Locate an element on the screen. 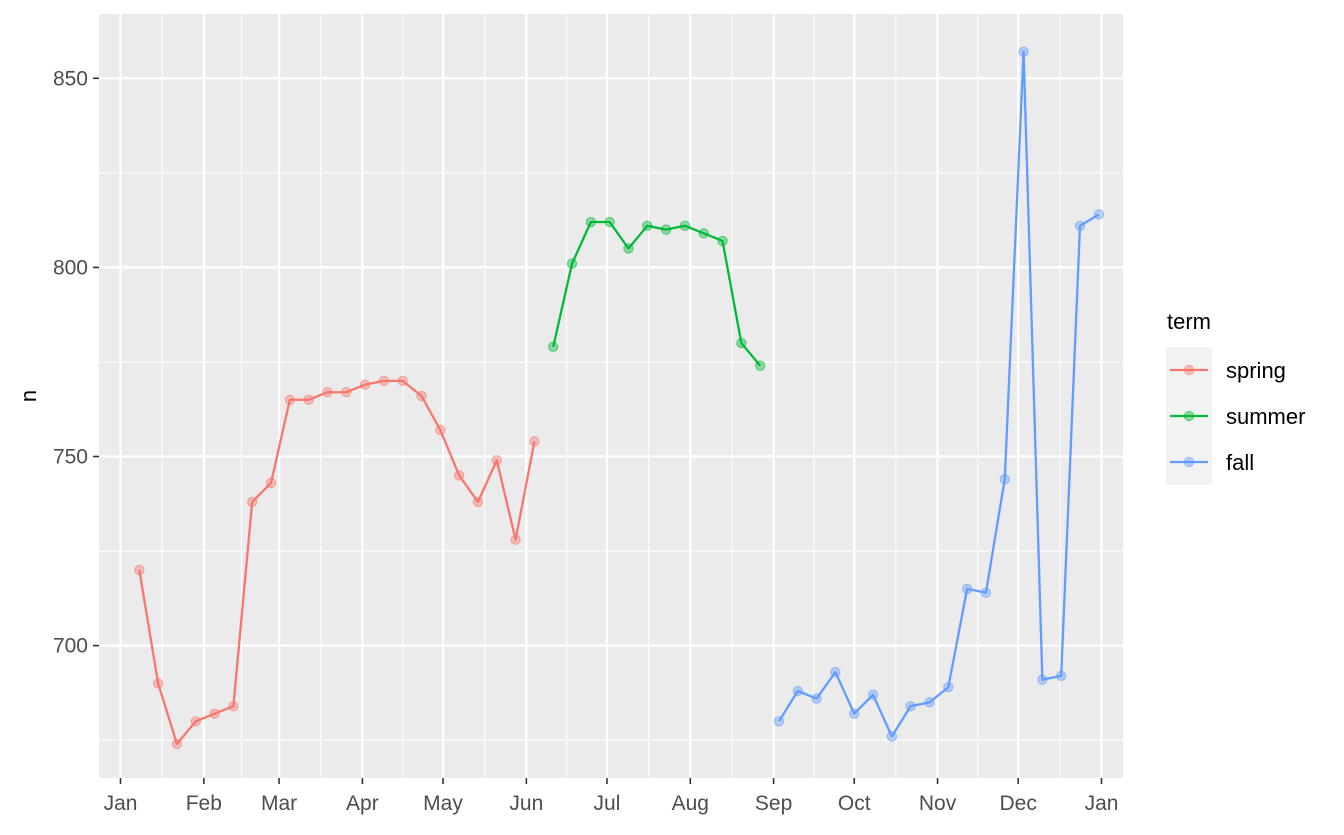  legend-item-fall: fall is located at coordinates (1212, 462).